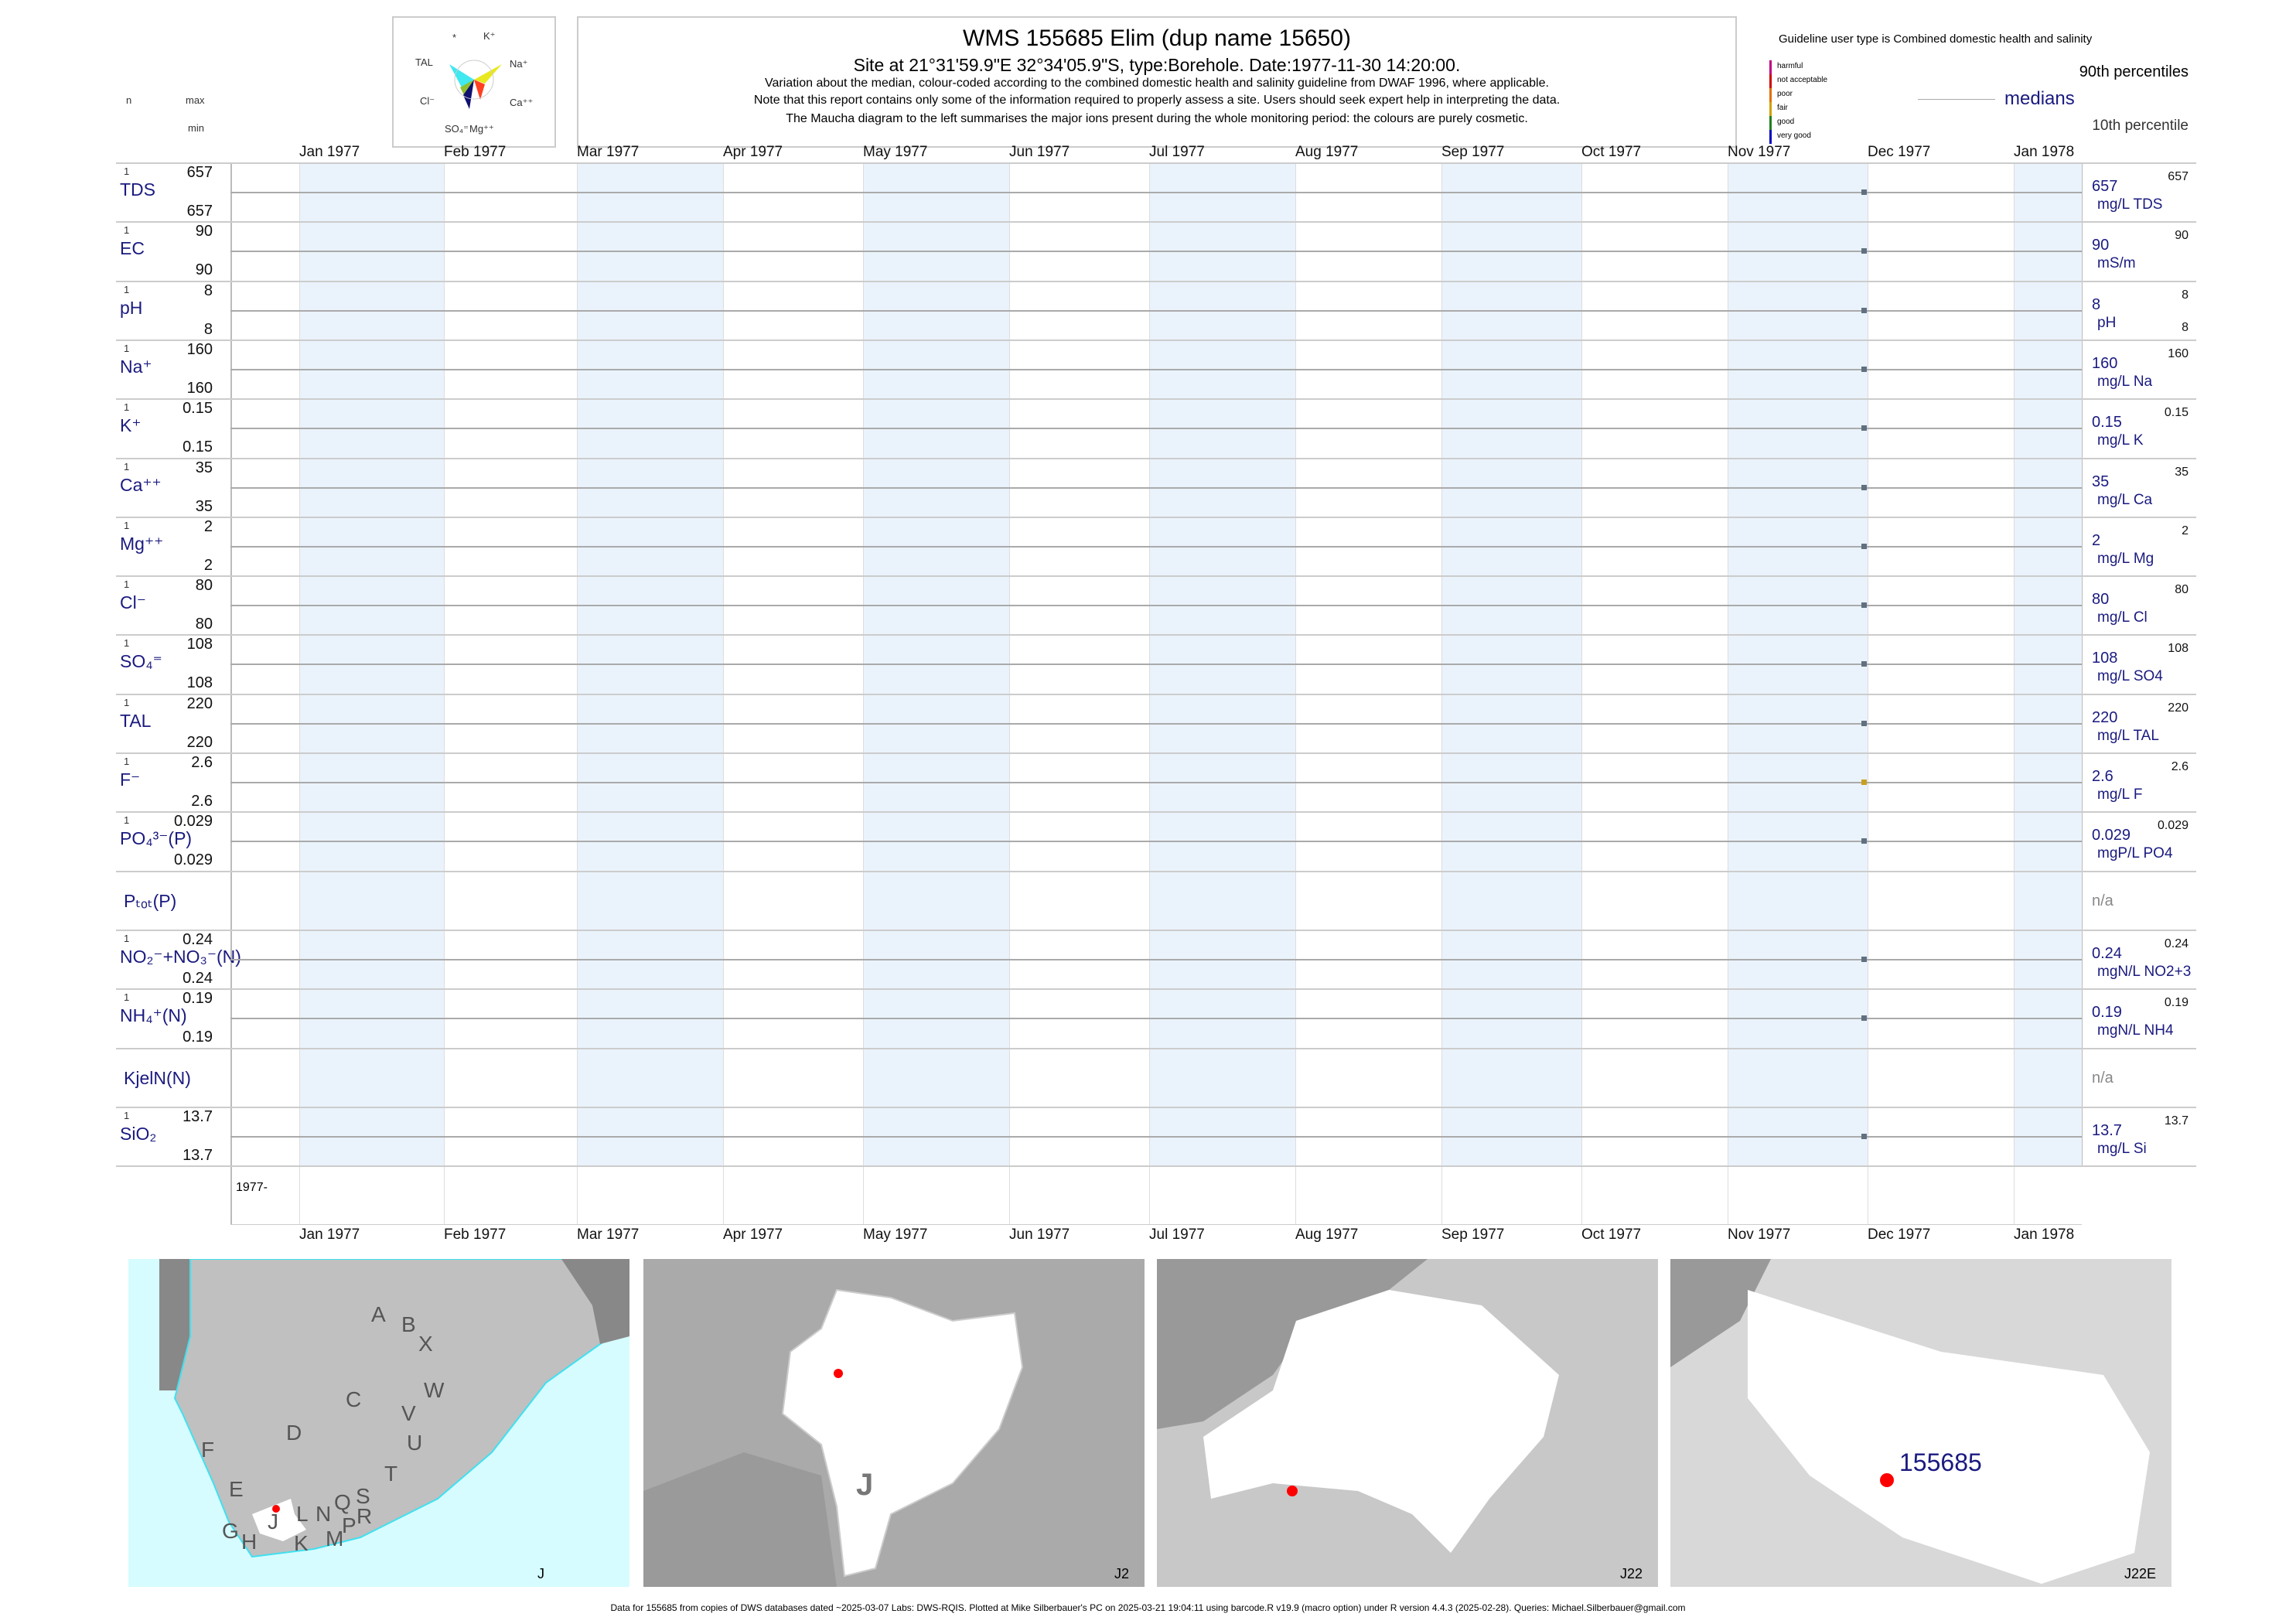 Image resolution: width=2296 pixels, height=1624 pixels. What do you see at coordinates (1039, 152) in the screenshot?
I see `month-label-top: Jun 1977` at bounding box center [1039, 152].